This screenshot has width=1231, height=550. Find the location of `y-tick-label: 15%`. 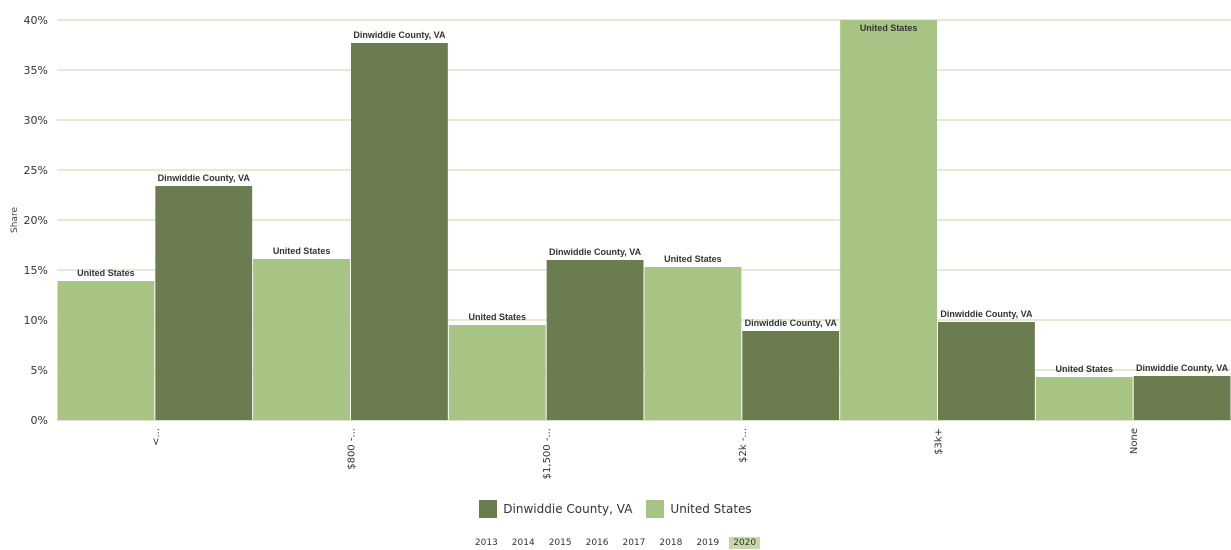

y-tick-label: 15% is located at coordinates (36, 270).